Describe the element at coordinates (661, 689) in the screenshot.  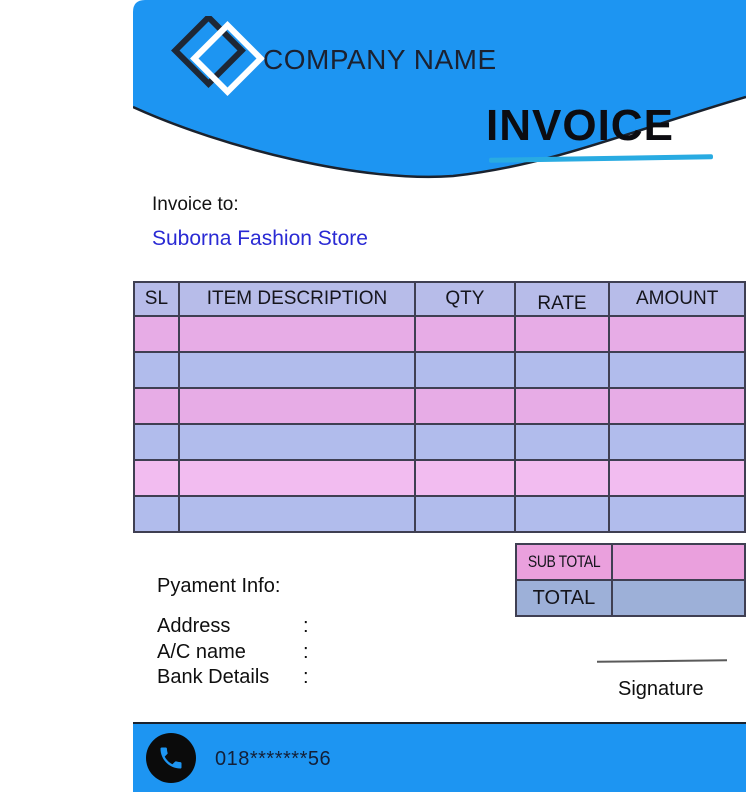
I see `signature-label: Signature` at that location.